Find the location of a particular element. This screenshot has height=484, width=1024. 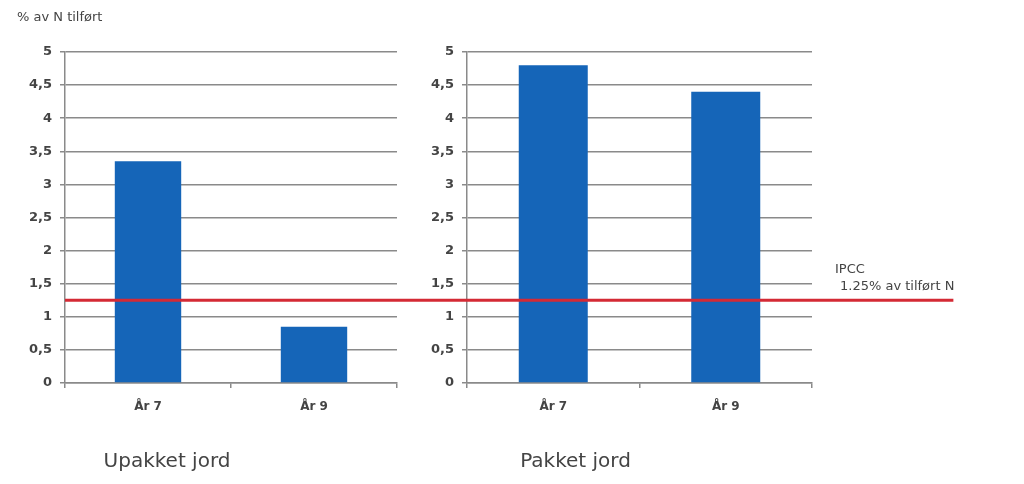

ref-line-label: IPCC 1.25% av tilført N is located at coordinates (895, 277).